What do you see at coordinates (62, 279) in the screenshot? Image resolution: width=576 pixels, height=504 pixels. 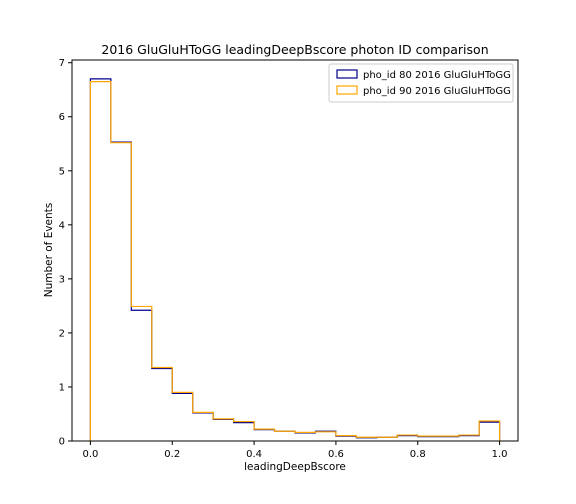 I see `y-tick-label: 3` at bounding box center [62, 279].